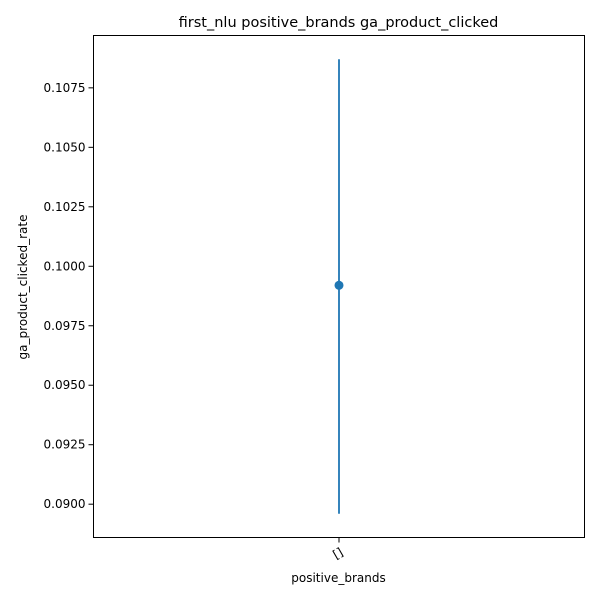 The image size is (600, 604). What do you see at coordinates (65, 385) in the screenshot?
I see `y-tick-label: 0.0950` at bounding box center [65, 385].